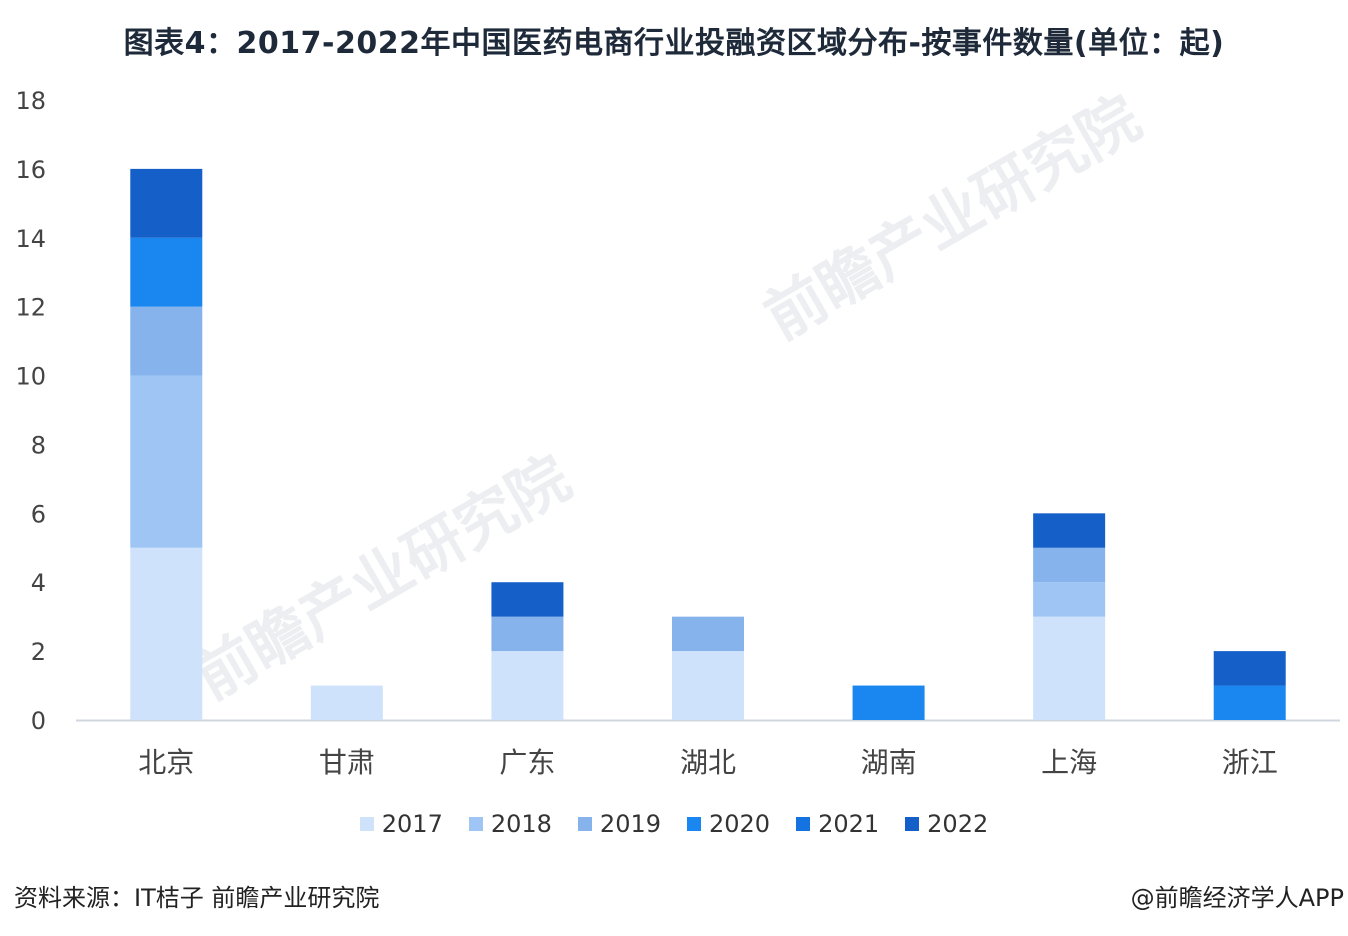 This screenshot has width=1348, height=936. Describe the element at coordinates (521, 824) in the screenshot. I see `legend-label: 2018` at that location.